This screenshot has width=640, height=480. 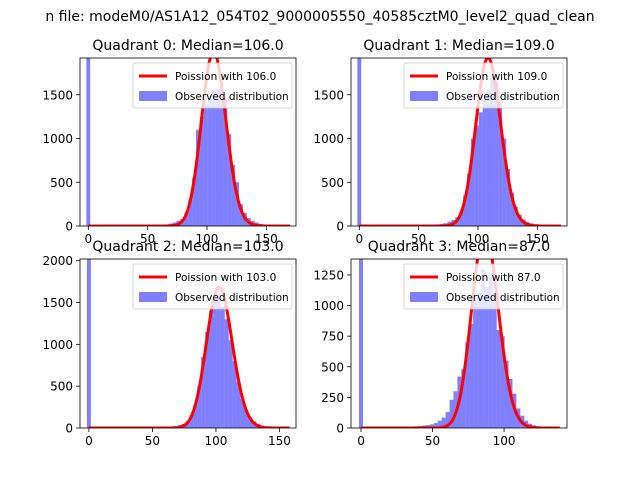 I want to click on panel-title: Quadrant 2: Median=103.0, so click(x=187, y=247).